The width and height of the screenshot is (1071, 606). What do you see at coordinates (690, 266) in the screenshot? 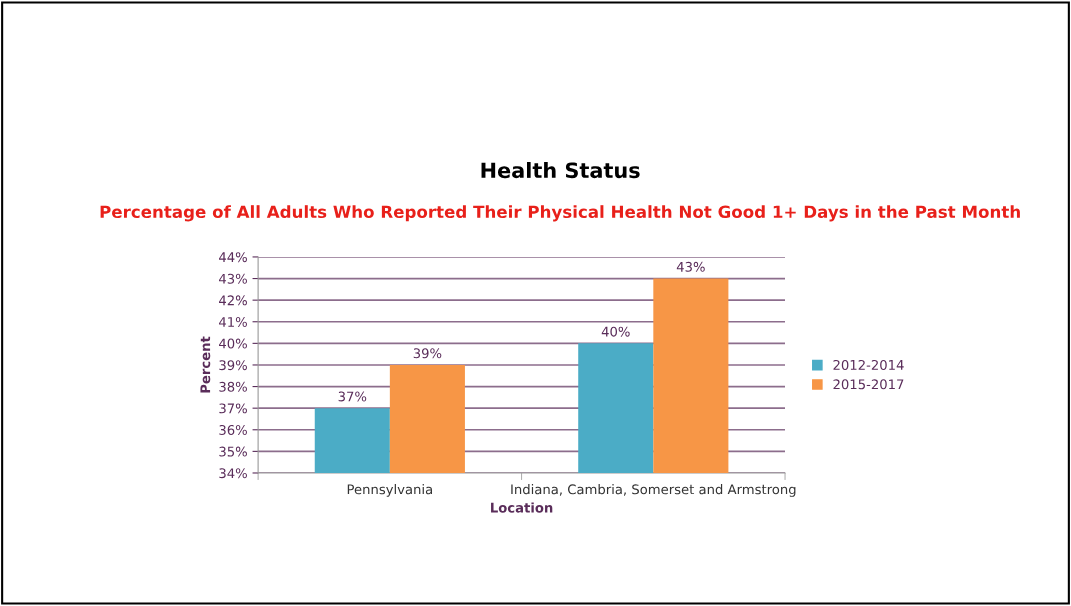
I see `data-label: 43%` at bounding box center [690, 266].